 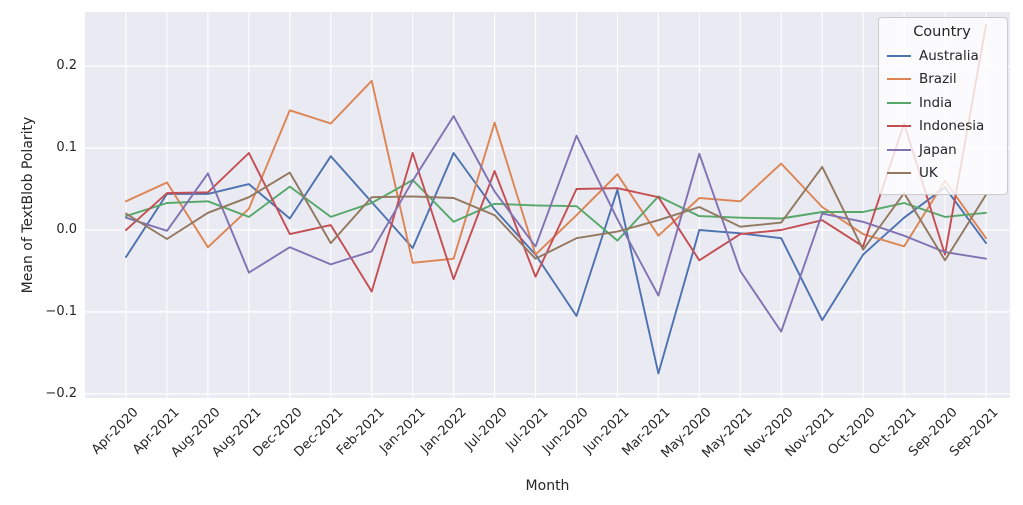 What do you see at coordinates (938, 149) in the screenshot?
I see `legend-label: Japan` at bounding box center [938, 149].